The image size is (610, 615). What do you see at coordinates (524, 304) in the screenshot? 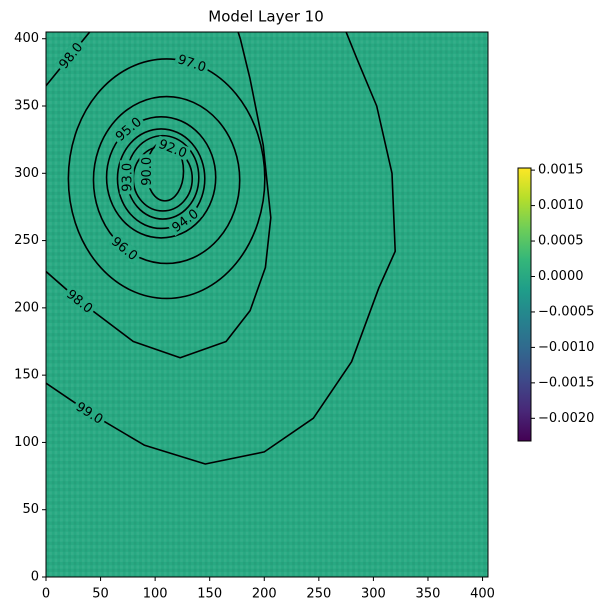
I see `colorbar` at bounding box center [524, 304].